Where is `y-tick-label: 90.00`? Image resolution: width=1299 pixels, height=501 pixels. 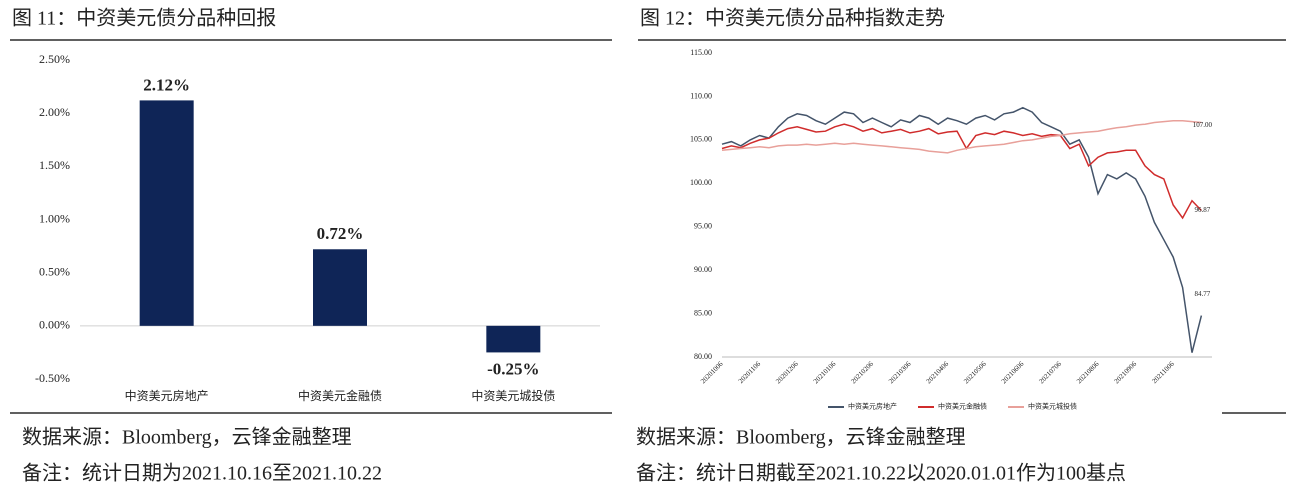
y-tick-label: 90.00 is located at coordinates (703, 269).